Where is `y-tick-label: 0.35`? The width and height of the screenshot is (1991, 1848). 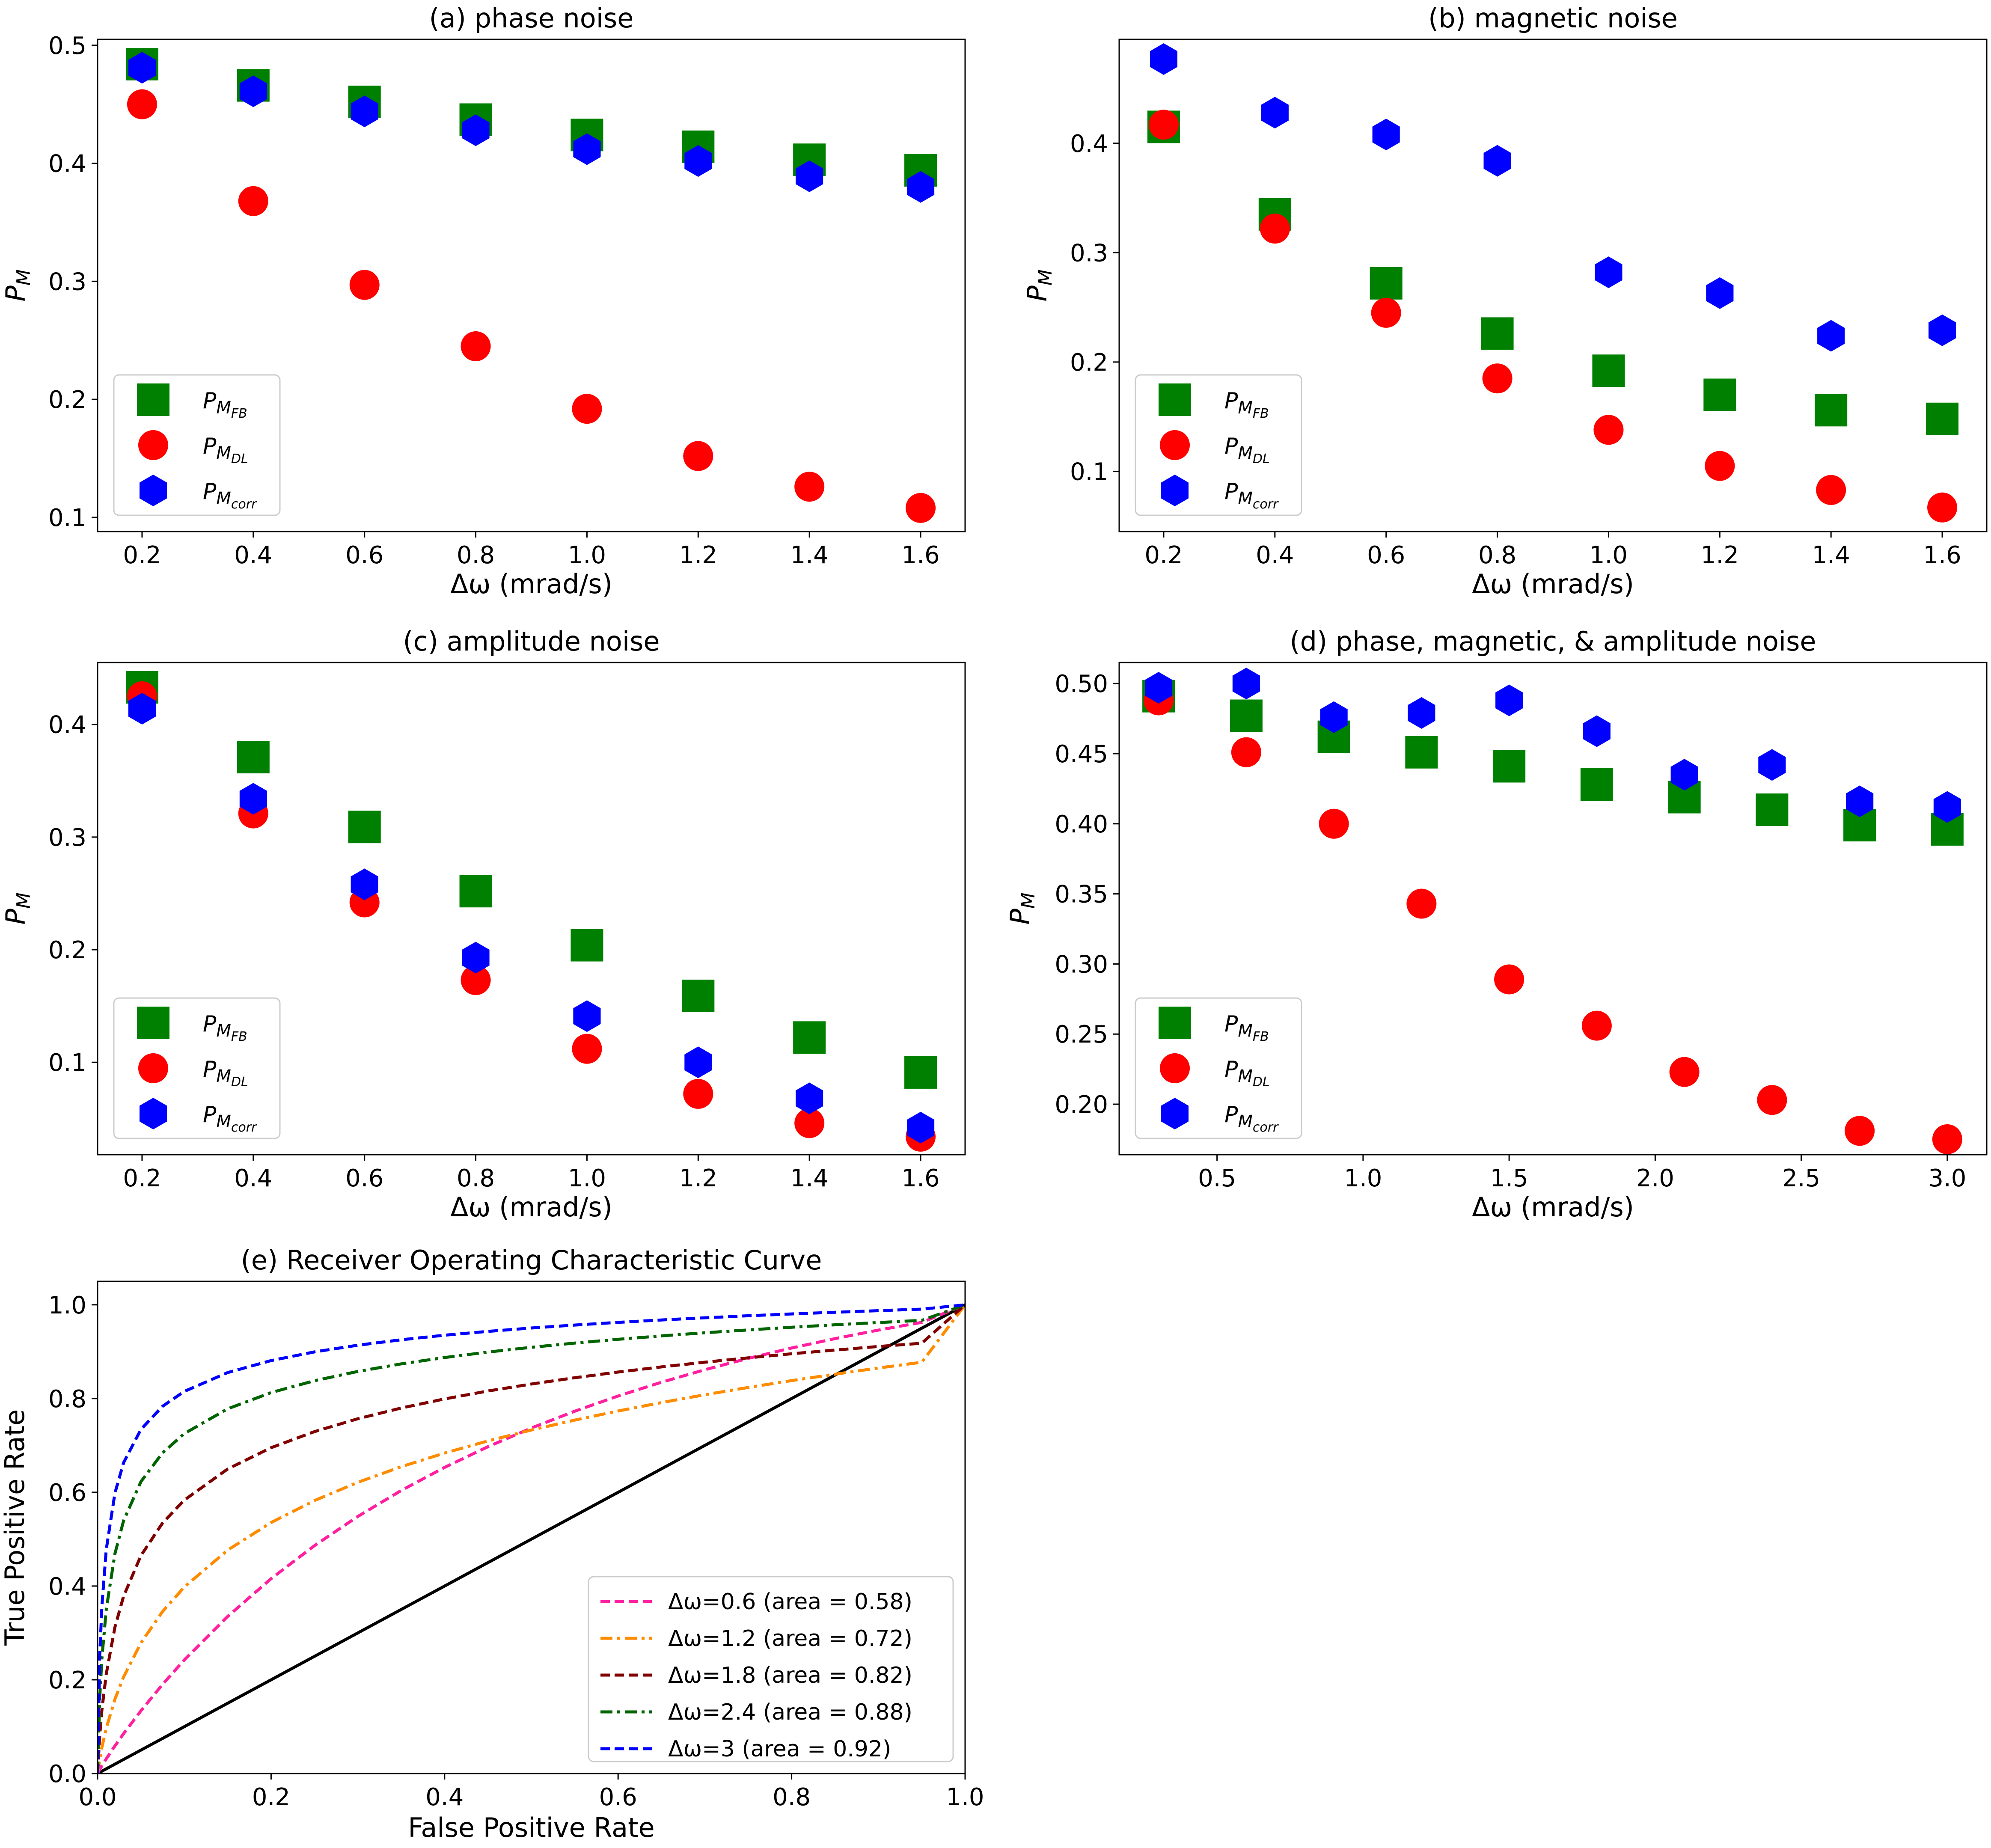
y-tick-label: 0.35 is located at coordinates (1081, 895).